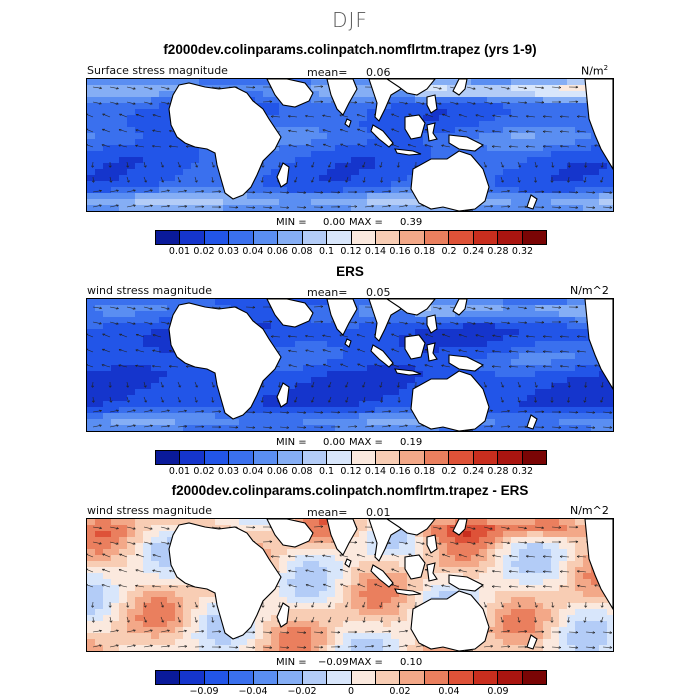 The width and height of the screenshot is (700, 700). I want to click on colorbar-swatch, so click(461, 457).